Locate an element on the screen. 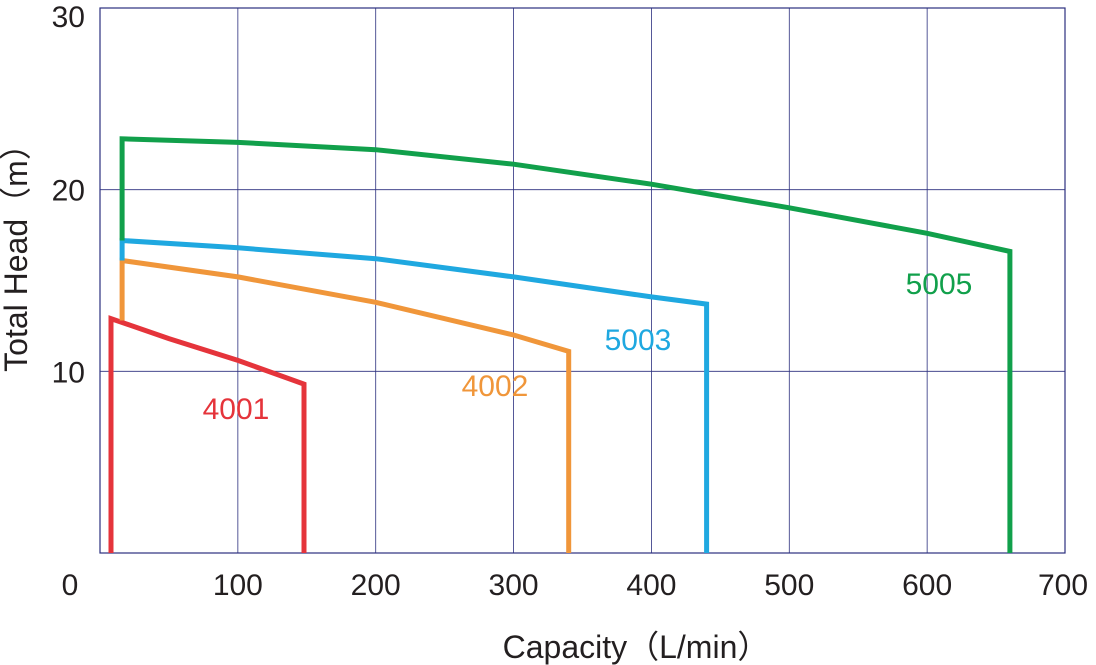 This screenshot has height=665, width=1096. x-tick-labels: 0 100 200 300 400 500 600 700 is located at coordinates (575, 585).